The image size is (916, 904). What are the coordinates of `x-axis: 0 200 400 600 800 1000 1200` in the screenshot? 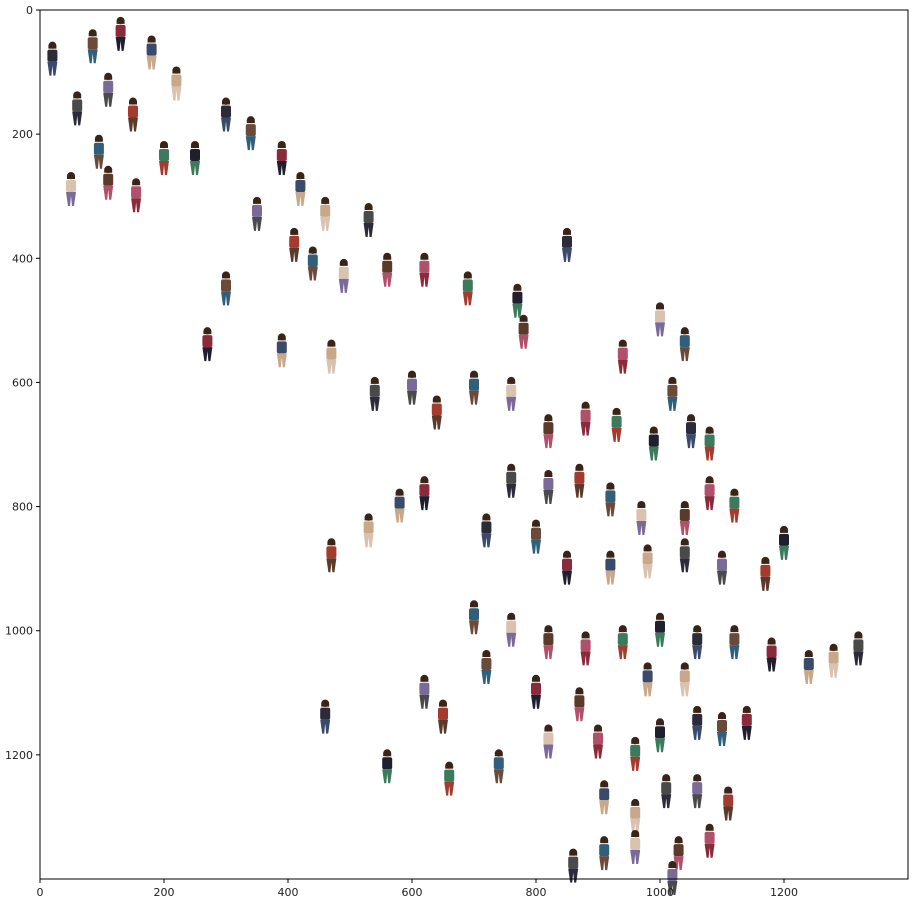 It's located at (417, 889).